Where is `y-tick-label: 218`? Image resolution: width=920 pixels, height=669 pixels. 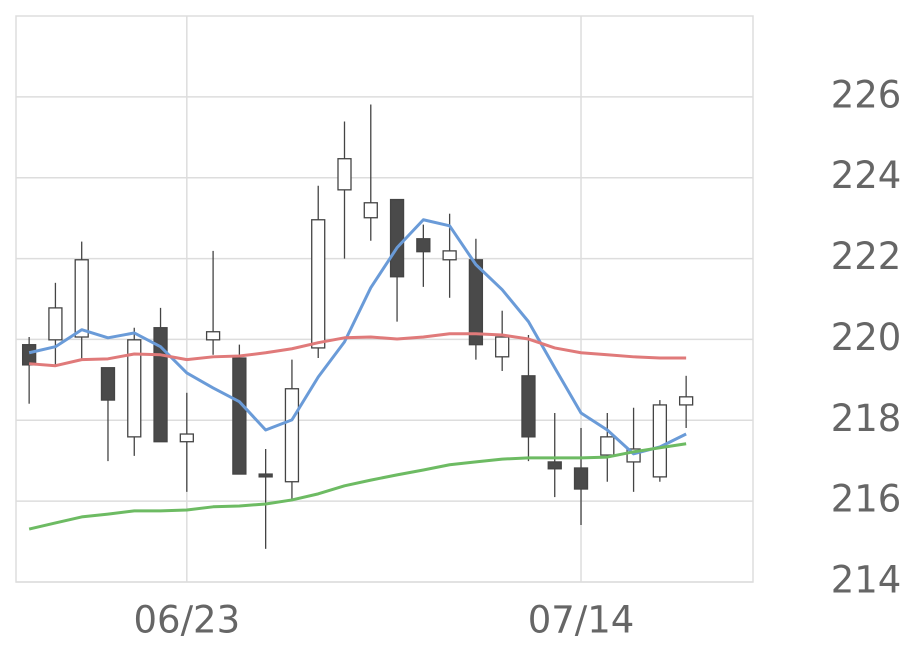 y-tick-label: 218 is located at coordinates (866, 418).